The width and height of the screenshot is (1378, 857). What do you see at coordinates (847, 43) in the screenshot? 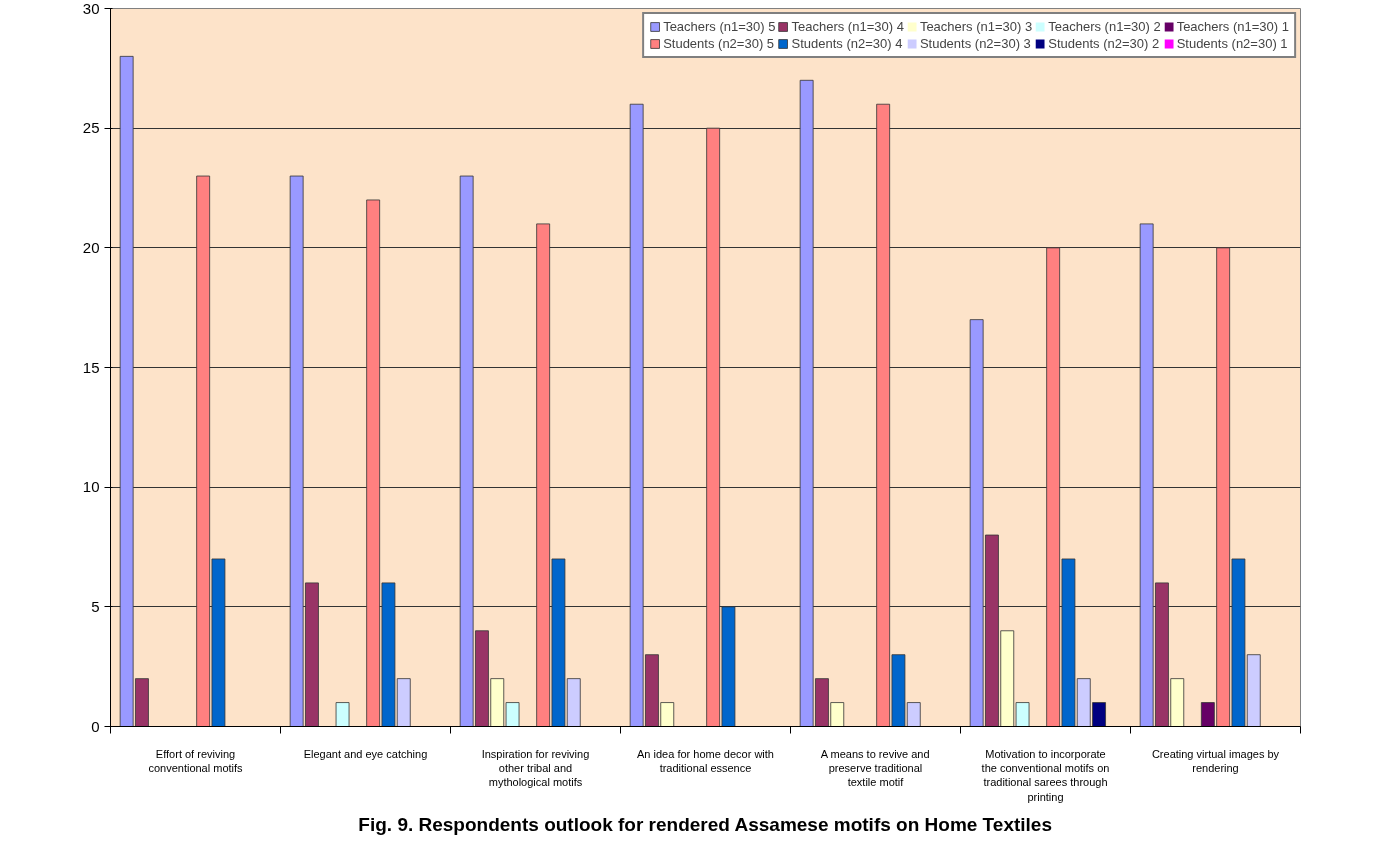
I see `legend-label: Students (n2=30) 4` at bounding box center [847, 43].